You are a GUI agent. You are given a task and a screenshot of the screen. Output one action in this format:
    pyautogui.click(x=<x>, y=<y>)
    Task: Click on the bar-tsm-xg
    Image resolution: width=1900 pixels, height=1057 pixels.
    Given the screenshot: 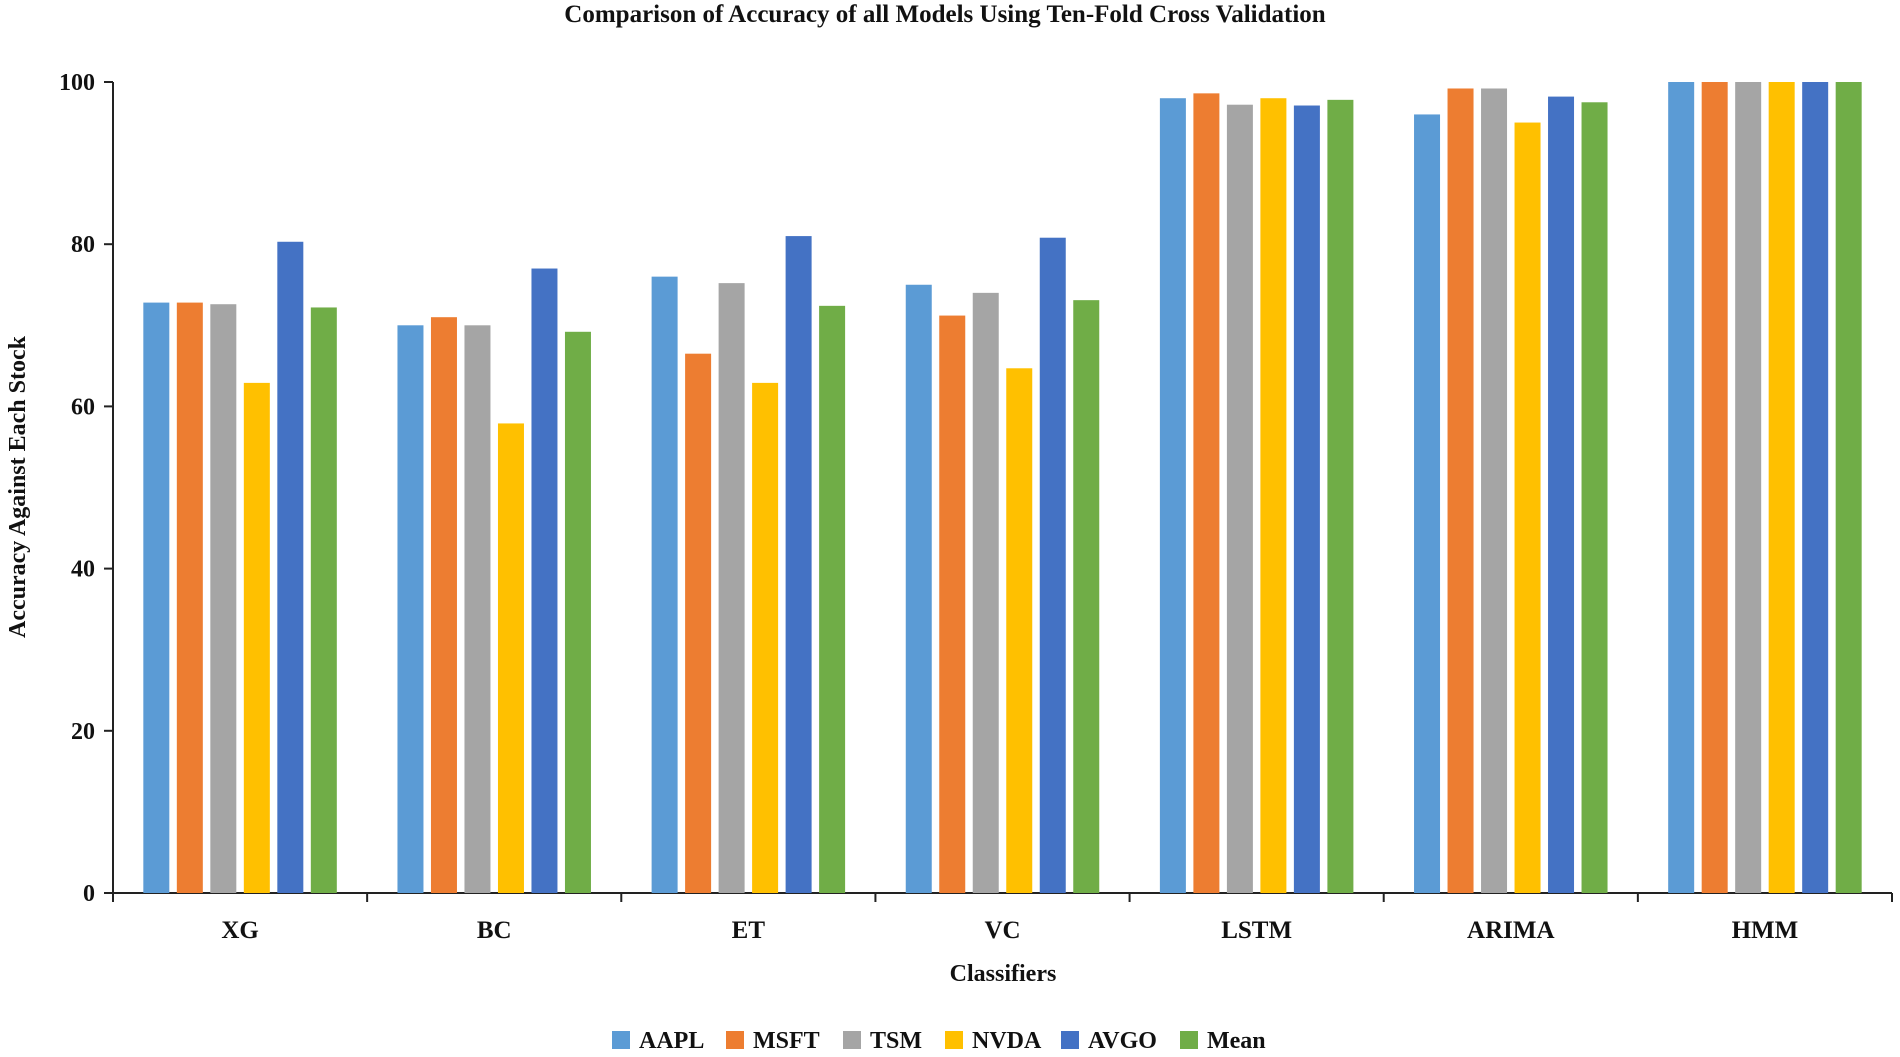 What is the action you would take?
    pyautogui.click(x=223, y=598)
    